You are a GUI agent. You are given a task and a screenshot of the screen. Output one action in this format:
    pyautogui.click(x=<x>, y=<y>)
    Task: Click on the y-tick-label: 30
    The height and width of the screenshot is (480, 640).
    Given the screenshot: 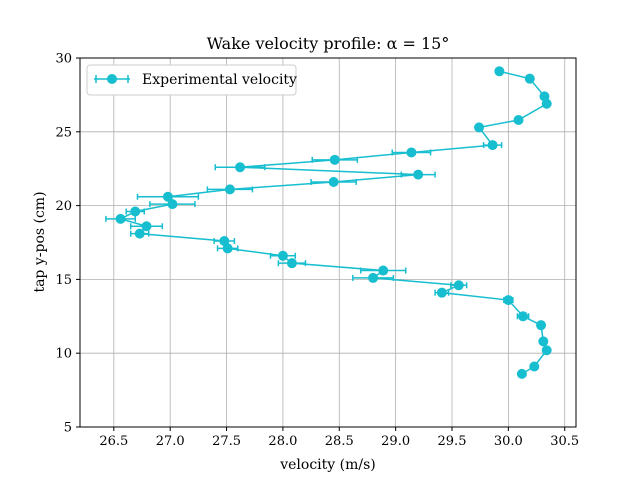 What is the action you would take?
    pyautogui.click(x=63, y=59)
    